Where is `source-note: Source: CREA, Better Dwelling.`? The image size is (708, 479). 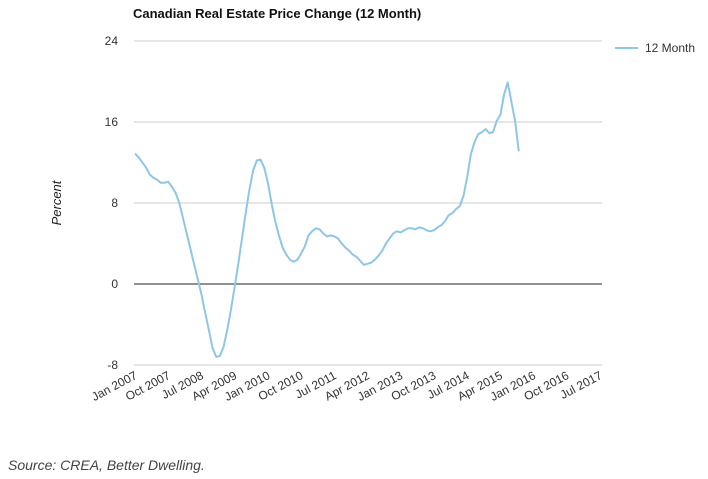
source-note: Source: CREA, Better Dwelling. is located at coordinates (106, 465).